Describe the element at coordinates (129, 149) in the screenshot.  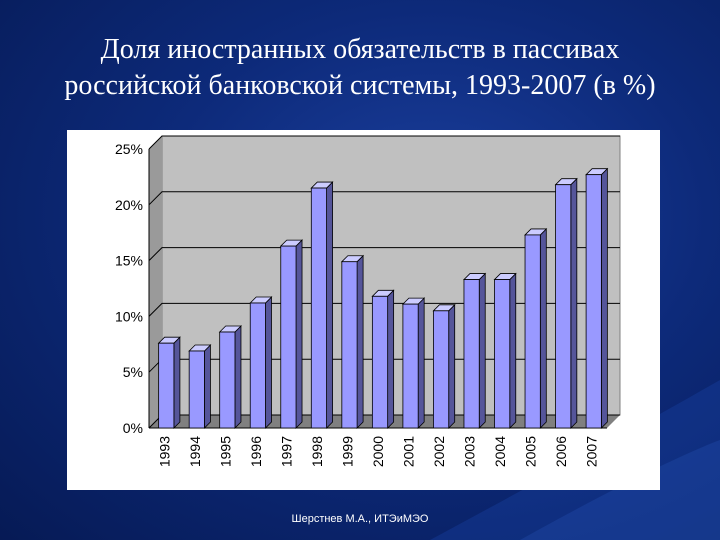
I see `y-tick-label: 25%` at that location.